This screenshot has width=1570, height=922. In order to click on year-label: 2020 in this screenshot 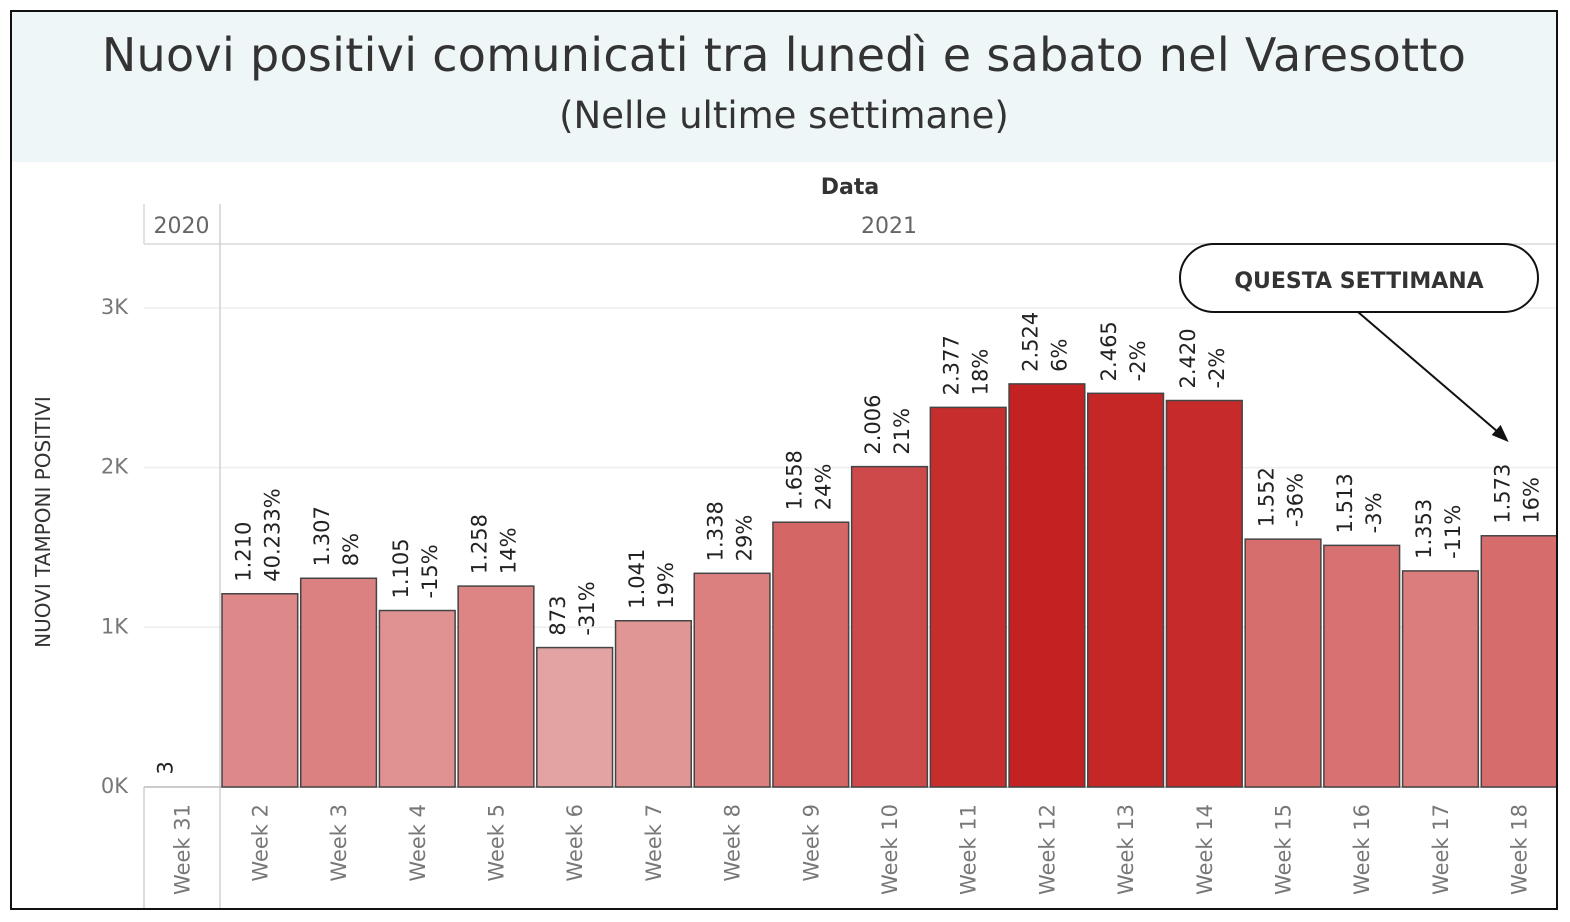, I will do `click(182, 226)`.